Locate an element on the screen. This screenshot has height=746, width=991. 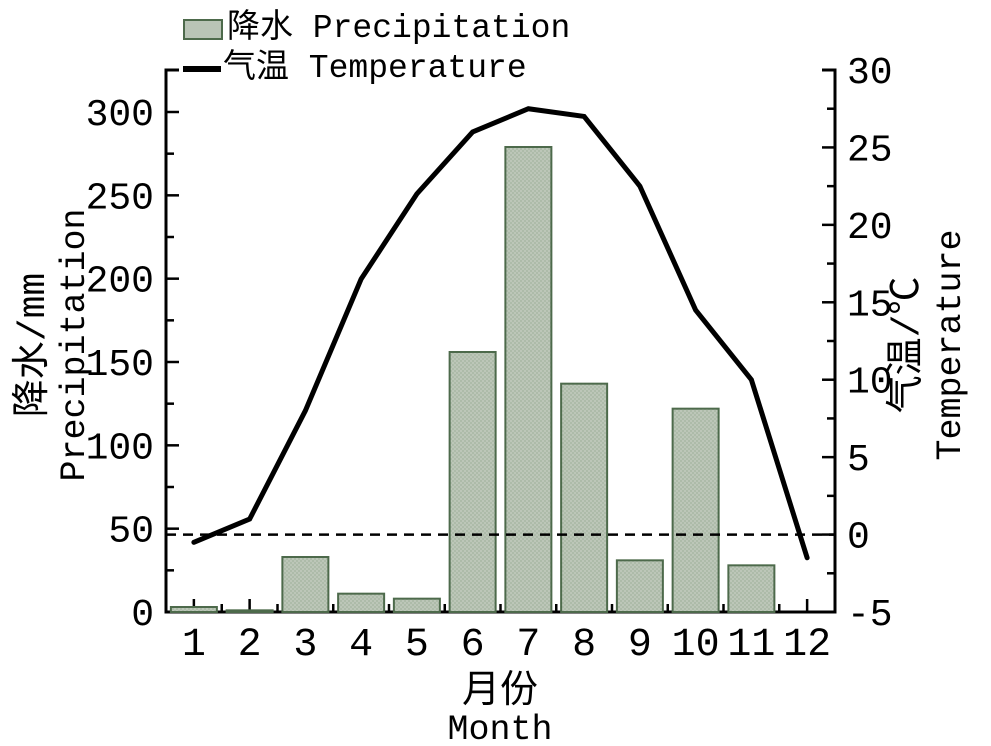
x-tick-label: 9 is located at coordinates (640, 645).